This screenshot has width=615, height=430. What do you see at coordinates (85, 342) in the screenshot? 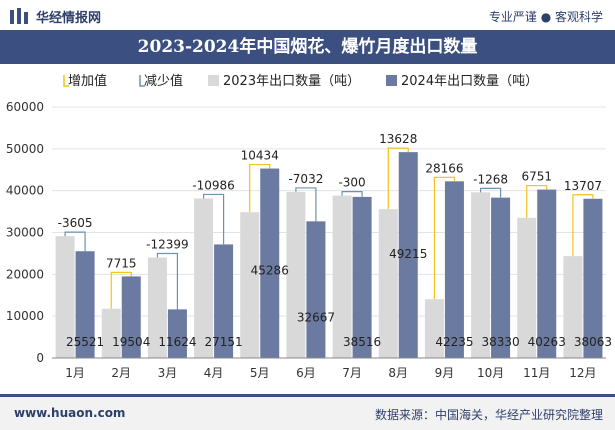
I see `bar-2024-value-label: 25521` at bounding box center [85, 342].